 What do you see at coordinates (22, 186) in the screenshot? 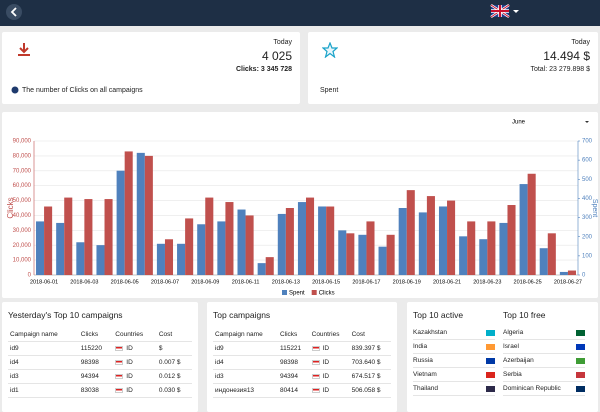
I see `y-tick-label: 60,000` at bounding box center [22, 186].